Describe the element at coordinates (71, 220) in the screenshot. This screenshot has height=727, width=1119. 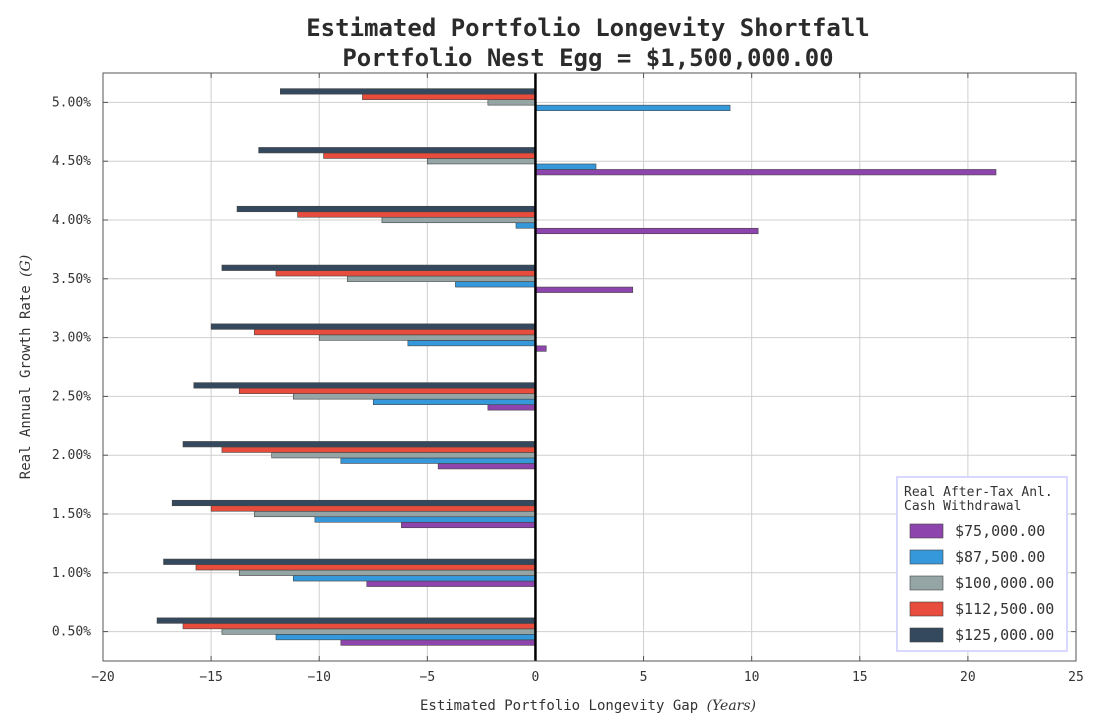
I see `y-tick-label: 4.00%` at that location.